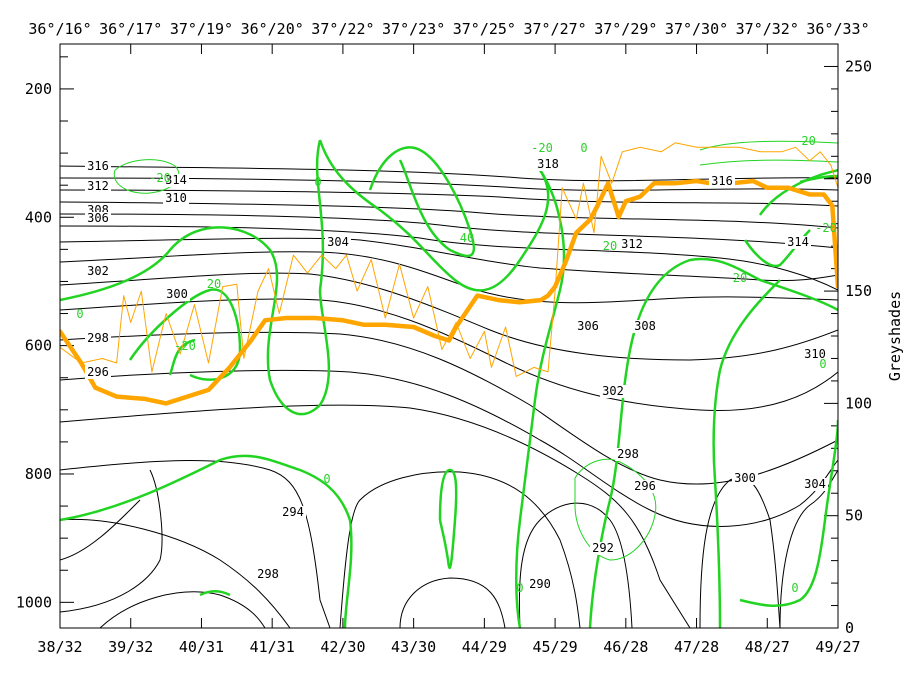  Describe the element at coordinates (858, 291) in the screenshot. I see `right-tick-label: 150` at that location.